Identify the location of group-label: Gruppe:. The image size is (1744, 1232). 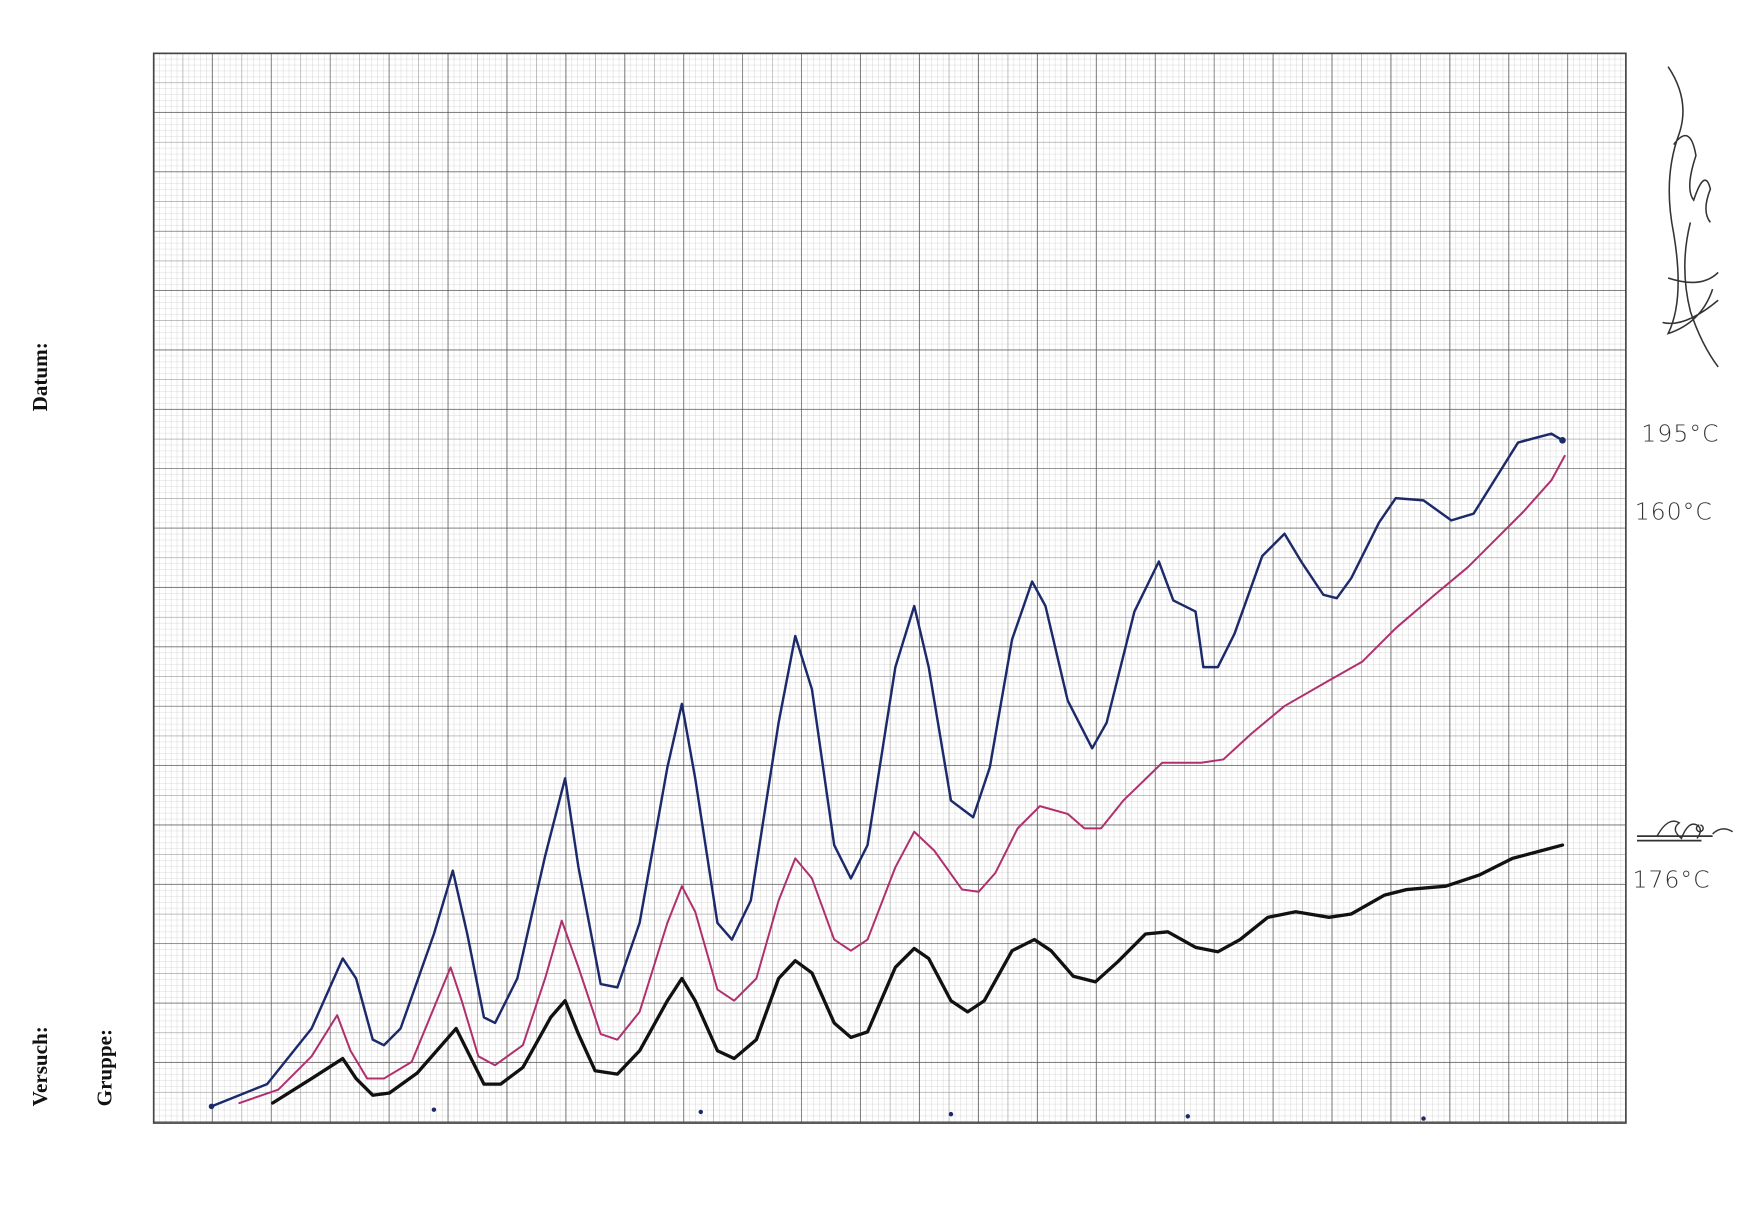
(104, 1067).